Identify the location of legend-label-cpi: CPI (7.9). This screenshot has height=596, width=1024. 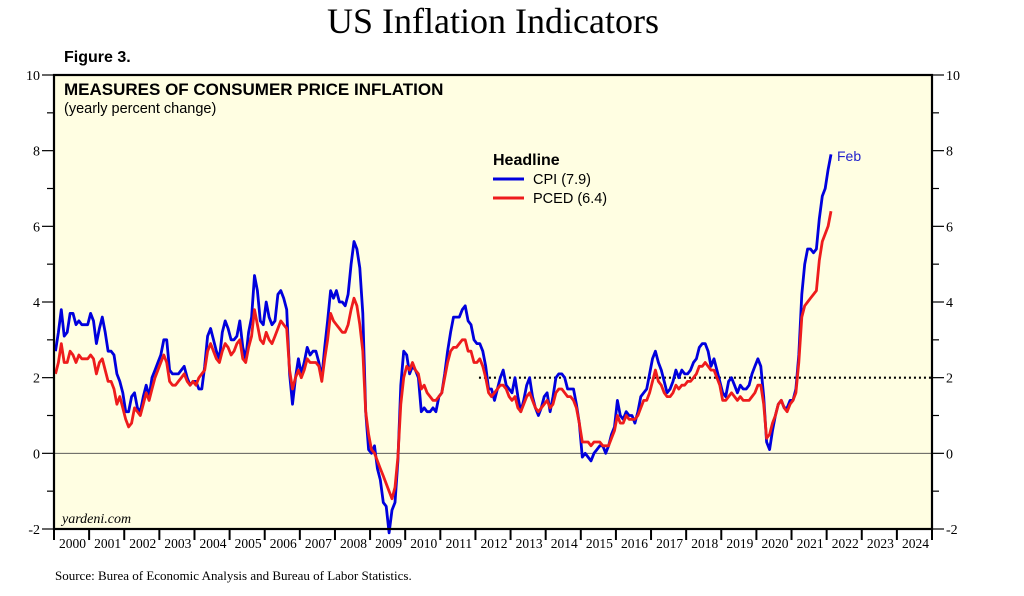
(562, 180).